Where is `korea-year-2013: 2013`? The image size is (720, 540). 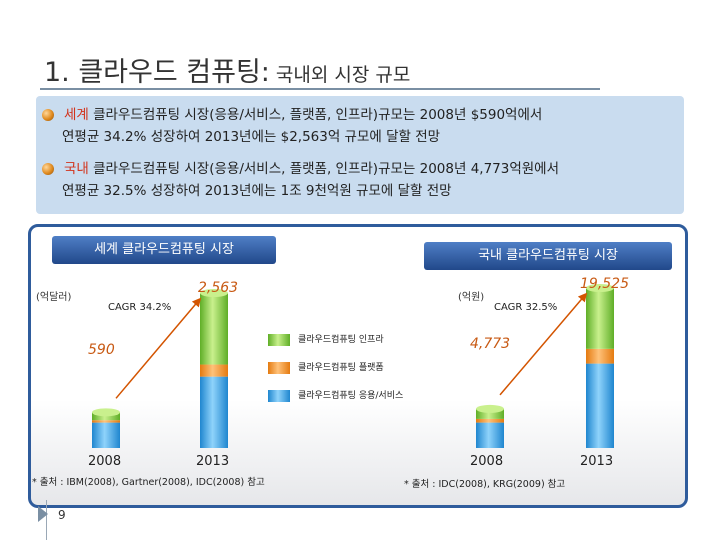
korea-year-2013: 2013 is located at coordinates (597, 461).